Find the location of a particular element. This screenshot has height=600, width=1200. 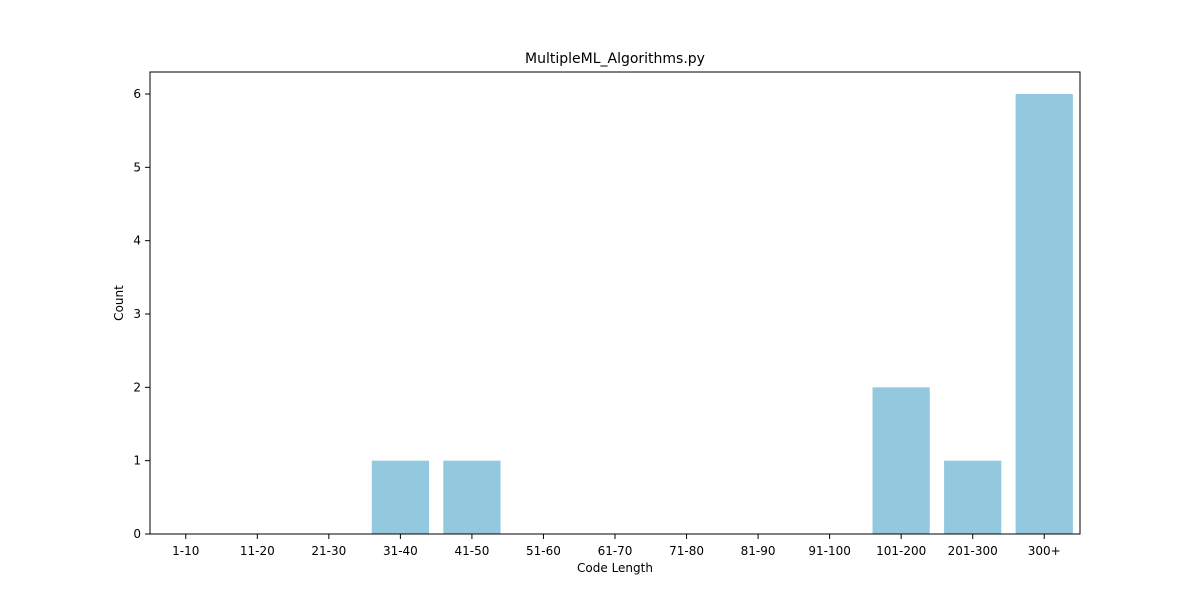

x-tick-label: 41-50 is located at coordinates (471, 551).